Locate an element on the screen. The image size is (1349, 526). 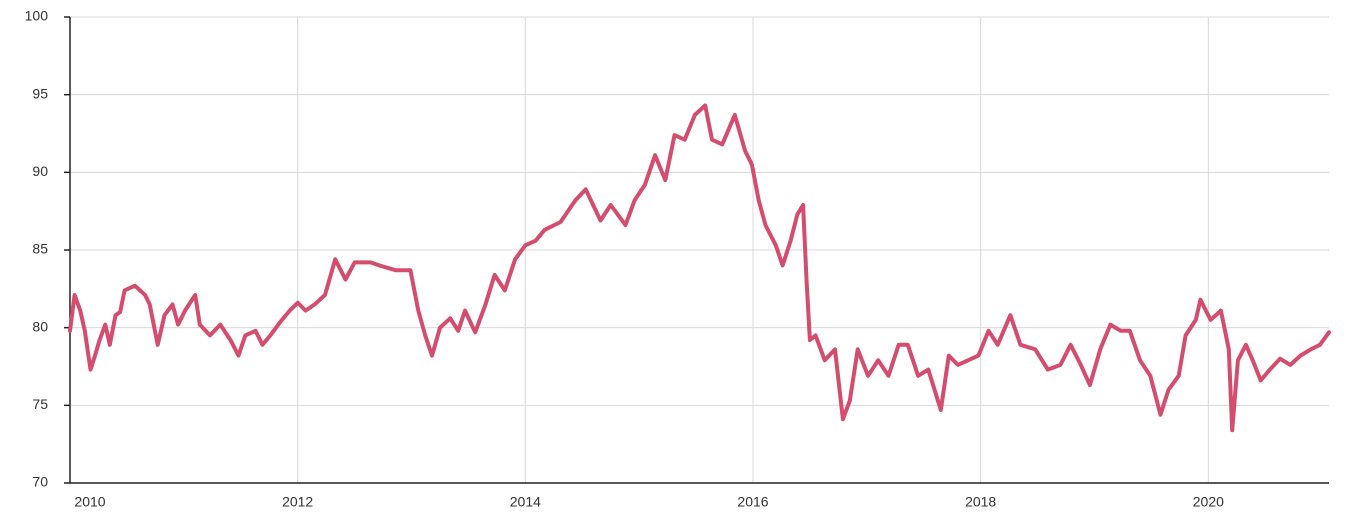
y-tick-label: 90 is located at coordinates (40, 171).